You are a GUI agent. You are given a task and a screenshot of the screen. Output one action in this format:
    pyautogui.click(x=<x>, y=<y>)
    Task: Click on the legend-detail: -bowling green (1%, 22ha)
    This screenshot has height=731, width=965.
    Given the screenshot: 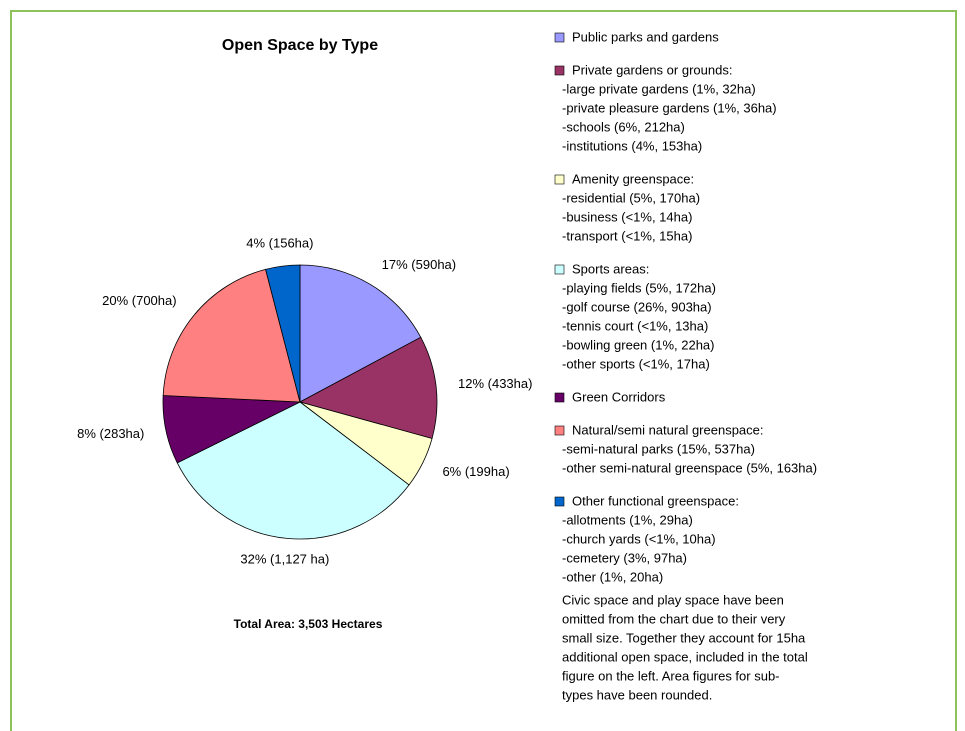 What is the action you would take?
    pyautogui.click(x=638, y=344)
    